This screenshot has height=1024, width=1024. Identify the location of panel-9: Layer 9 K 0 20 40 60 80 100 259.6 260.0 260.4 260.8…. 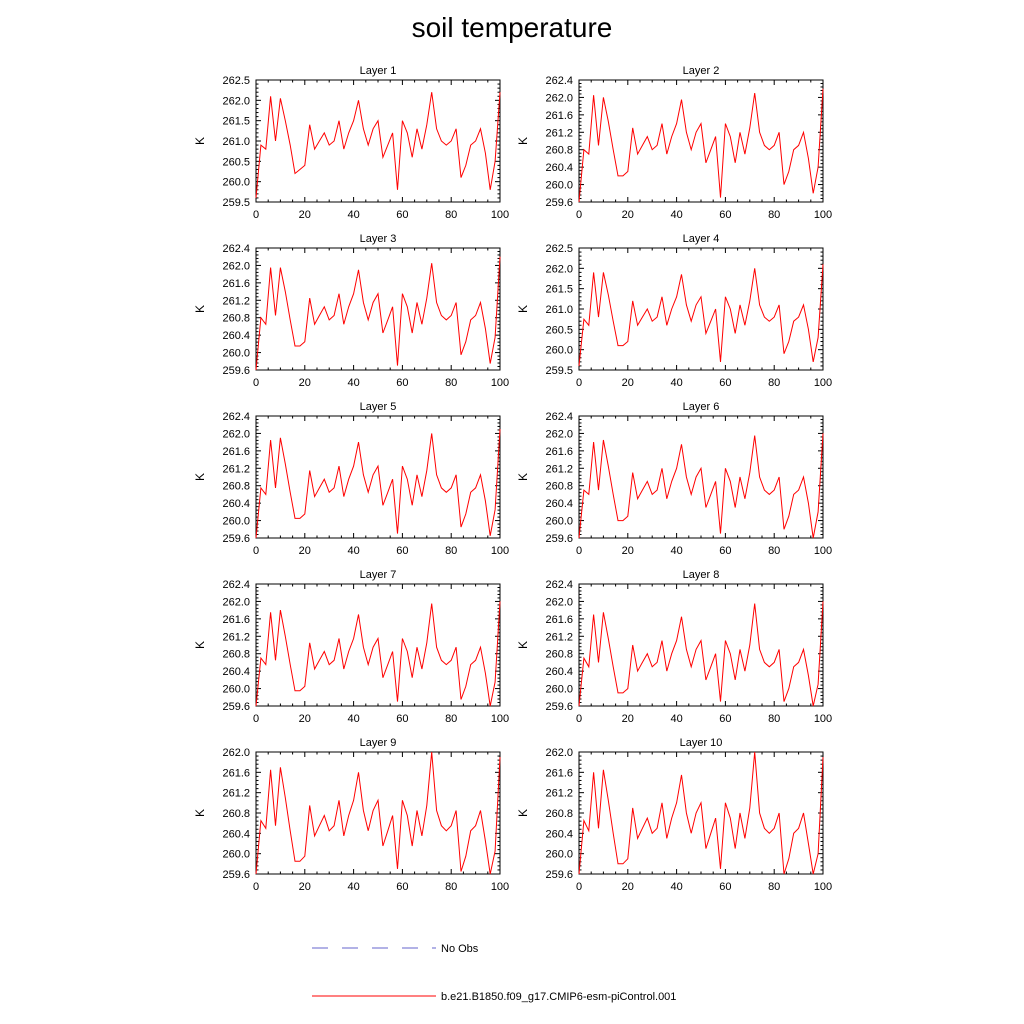
(351, 815).